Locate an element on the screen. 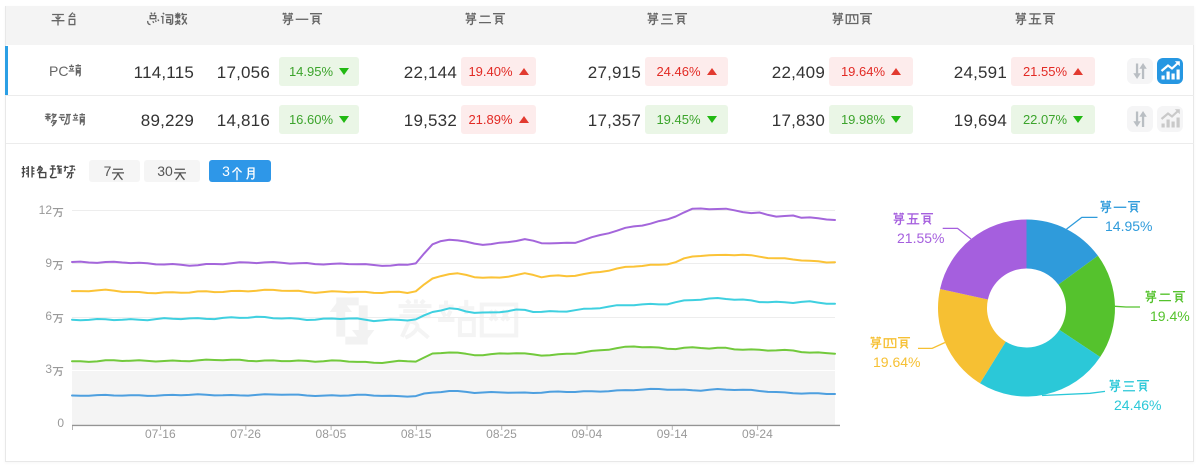  svg-text: 08-05 is located at coordinates (331, 434).